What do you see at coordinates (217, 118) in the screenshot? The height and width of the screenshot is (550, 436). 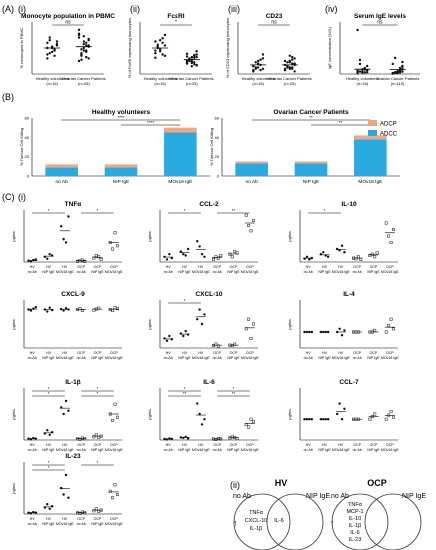 I see `B_2-ytick-3: 60` at bounding box center [217, 118].